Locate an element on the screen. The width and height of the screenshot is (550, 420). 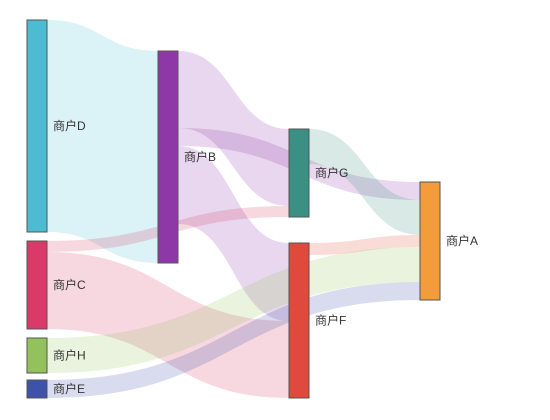
node-E is located at coordinates (37, 389).